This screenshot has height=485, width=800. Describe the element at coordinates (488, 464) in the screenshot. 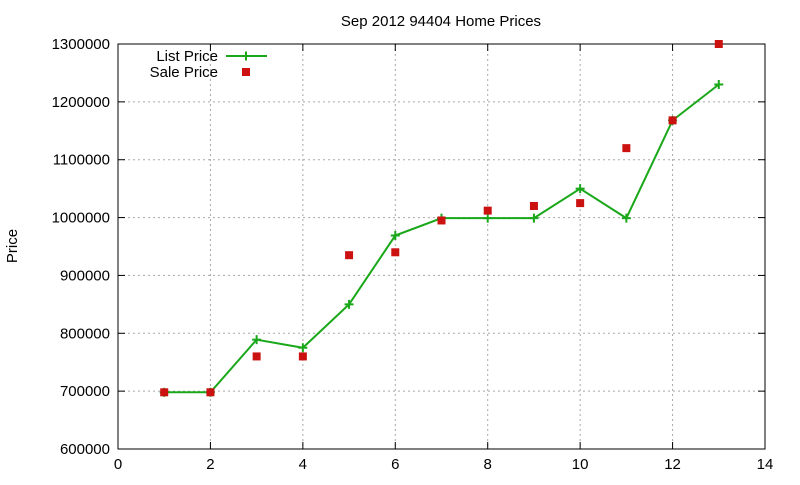

I see `x-tick-label: 8` at that location.